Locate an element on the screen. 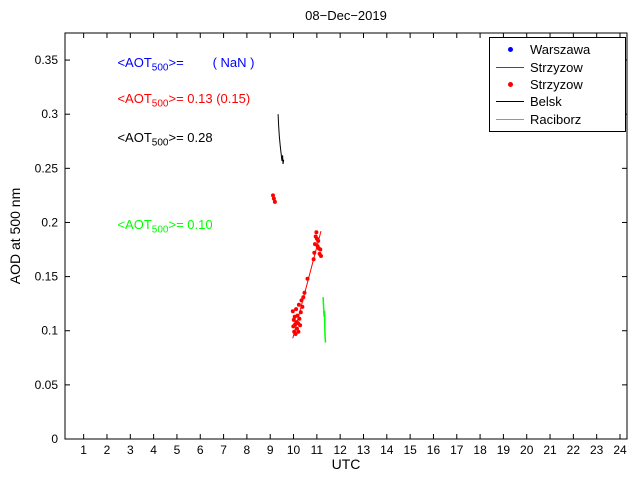  legend-label: Raciborz is located at coordinates (556, 119).